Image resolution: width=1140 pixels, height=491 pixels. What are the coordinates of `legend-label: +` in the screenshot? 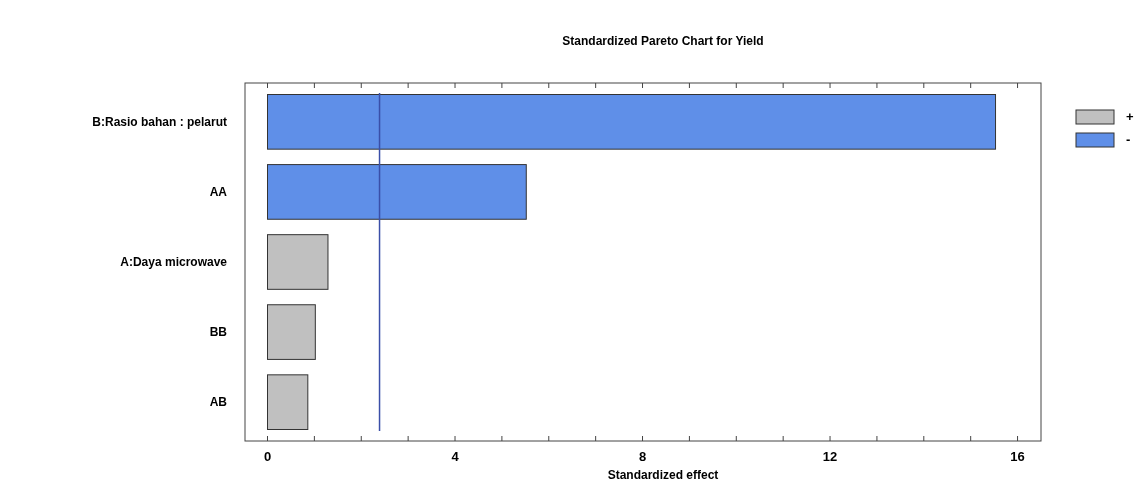 It's located at (1130, 116).